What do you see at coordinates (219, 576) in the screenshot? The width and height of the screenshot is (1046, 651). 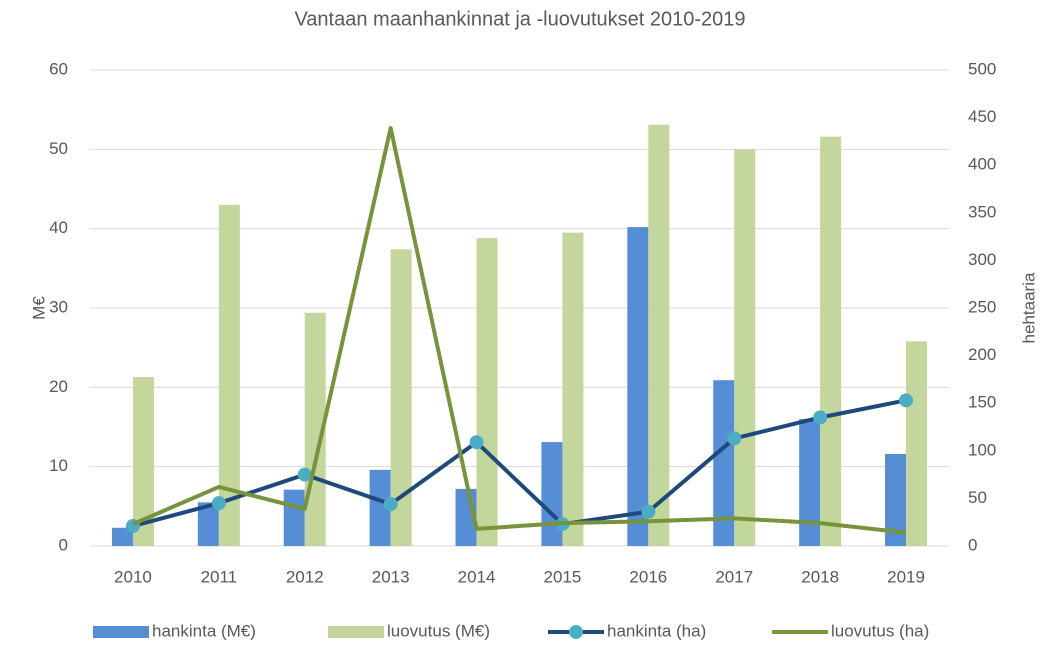 I see `x-tick-label: 2011` at bounding box center [219, 576].